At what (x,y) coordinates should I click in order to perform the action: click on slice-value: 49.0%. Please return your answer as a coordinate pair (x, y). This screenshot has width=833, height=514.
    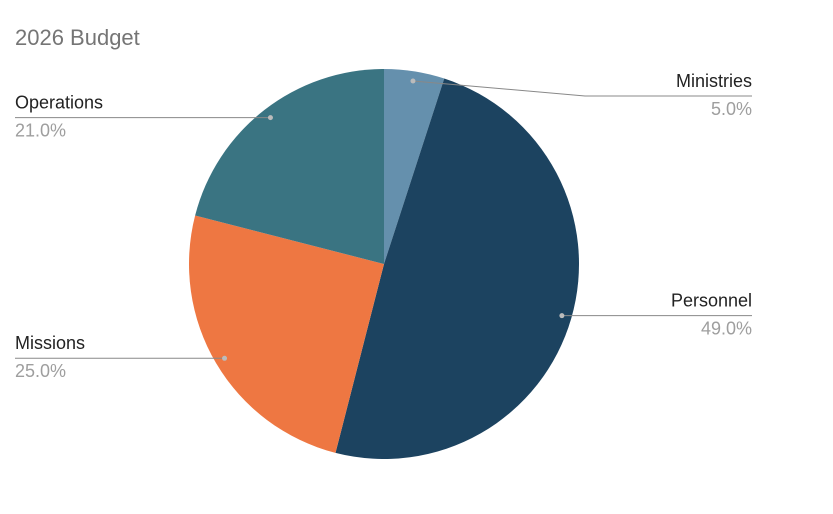
    Looking at the image, I should click on (726, 328).